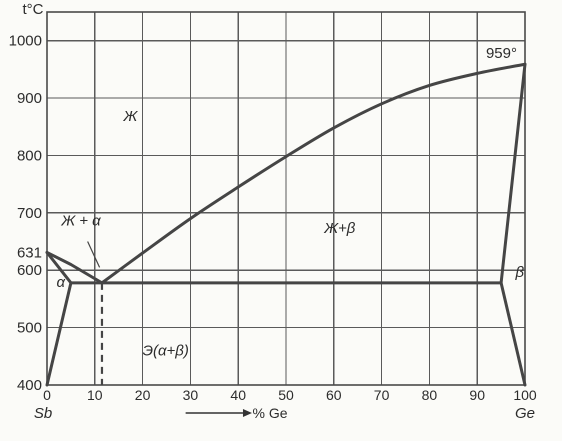 The image size is (562, 441). I want to click on phase-region-label: β, so click(519, 272).